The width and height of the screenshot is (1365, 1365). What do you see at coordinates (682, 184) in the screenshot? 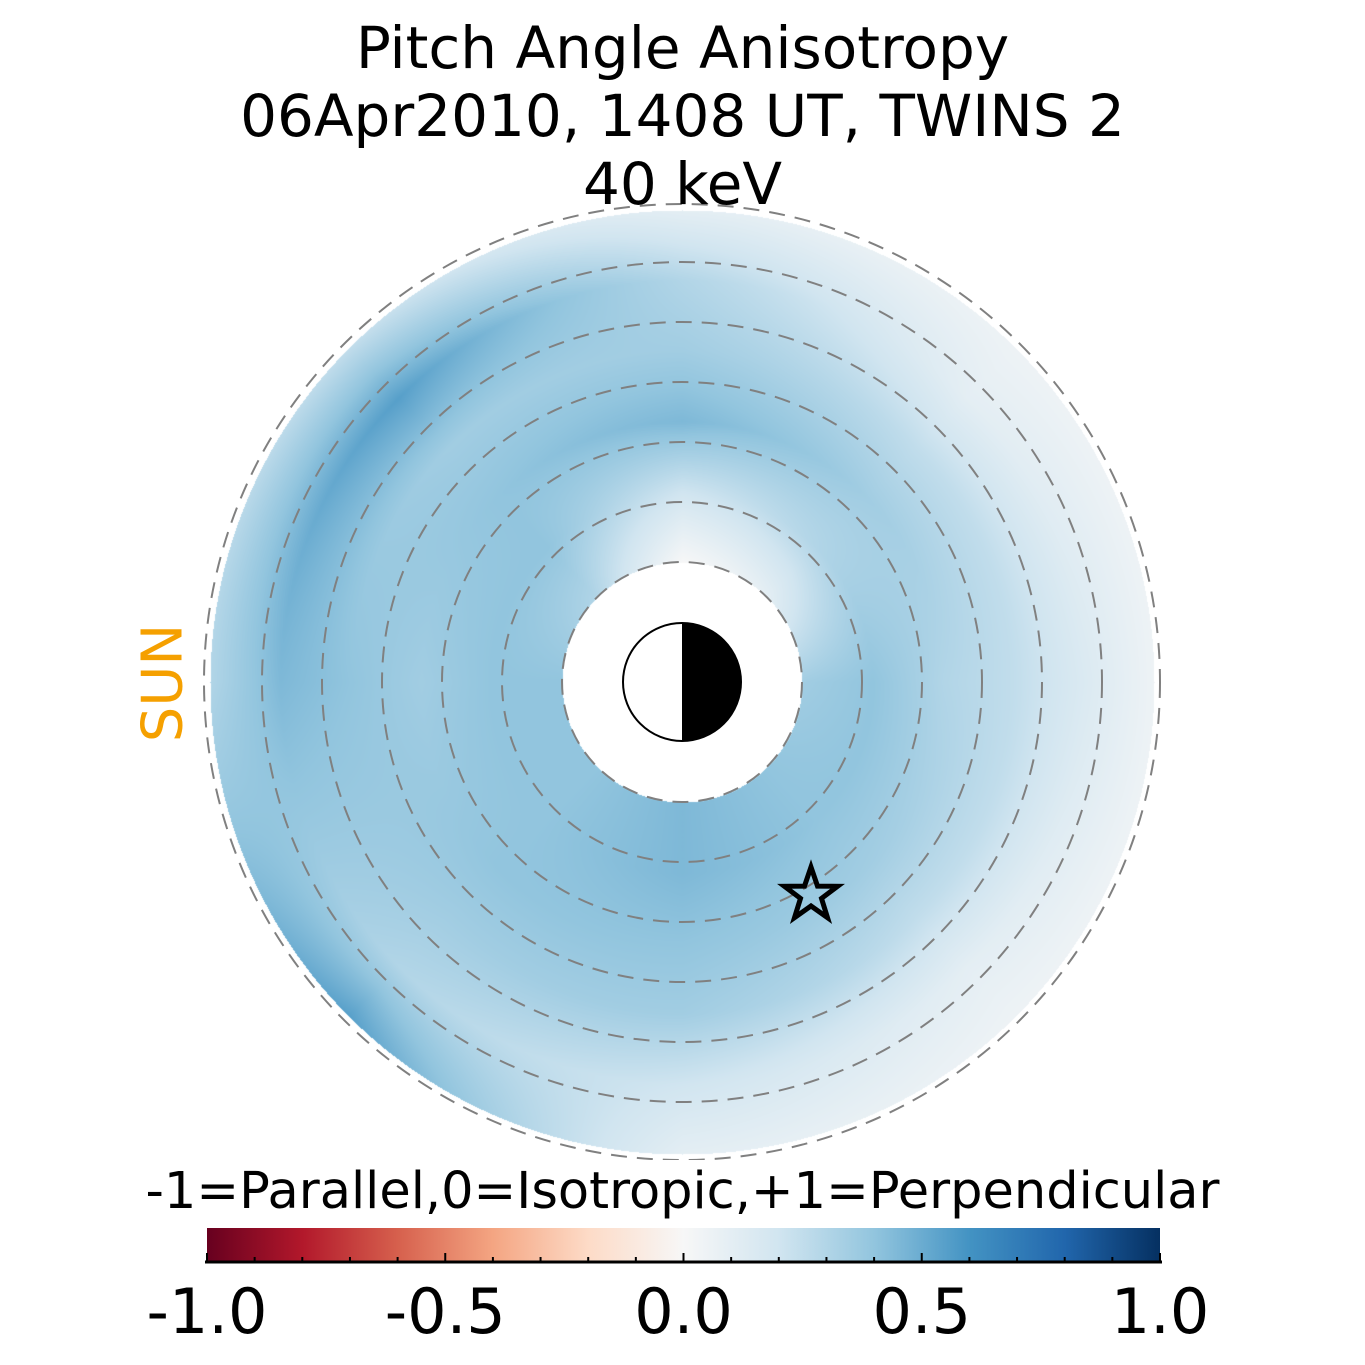
I see `chart-subtitle-energy: 40 keV` at bounding box center [682, 184].